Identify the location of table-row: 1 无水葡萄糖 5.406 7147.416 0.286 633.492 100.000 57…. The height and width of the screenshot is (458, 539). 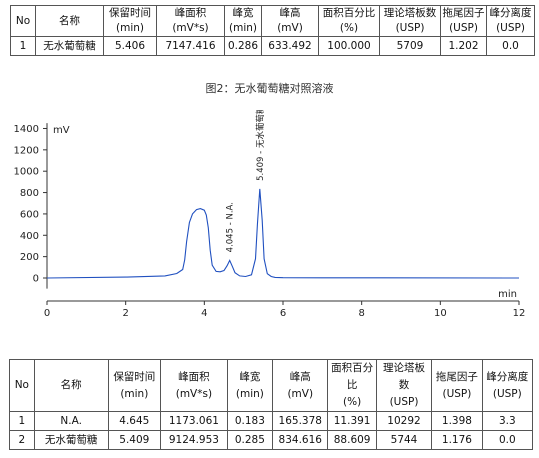
(272, 46).